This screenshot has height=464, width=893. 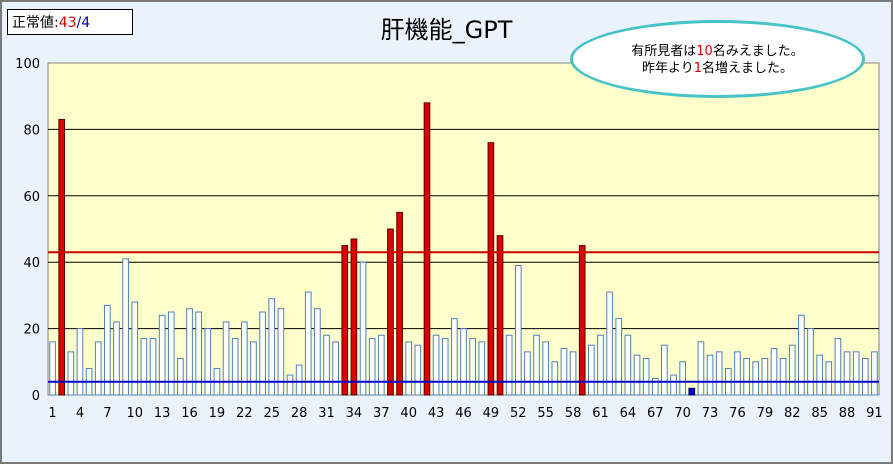 I want to click on normal-value-box: 正常値:43/4, so click(x=70, y=22).